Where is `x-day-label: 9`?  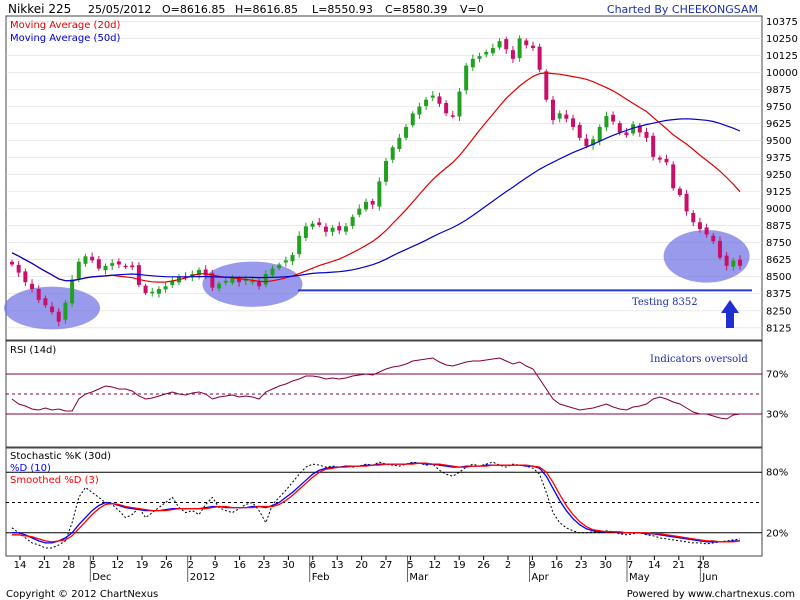
x-day-label: 9 is located at coordinates (215, 565).